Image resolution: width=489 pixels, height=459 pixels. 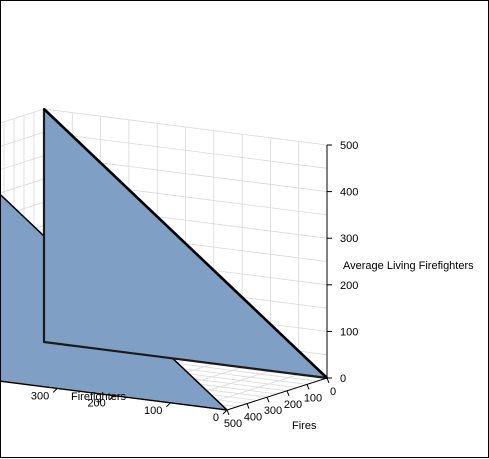 I want to click on x-tick-label: 400, so click(x=253, y=418).